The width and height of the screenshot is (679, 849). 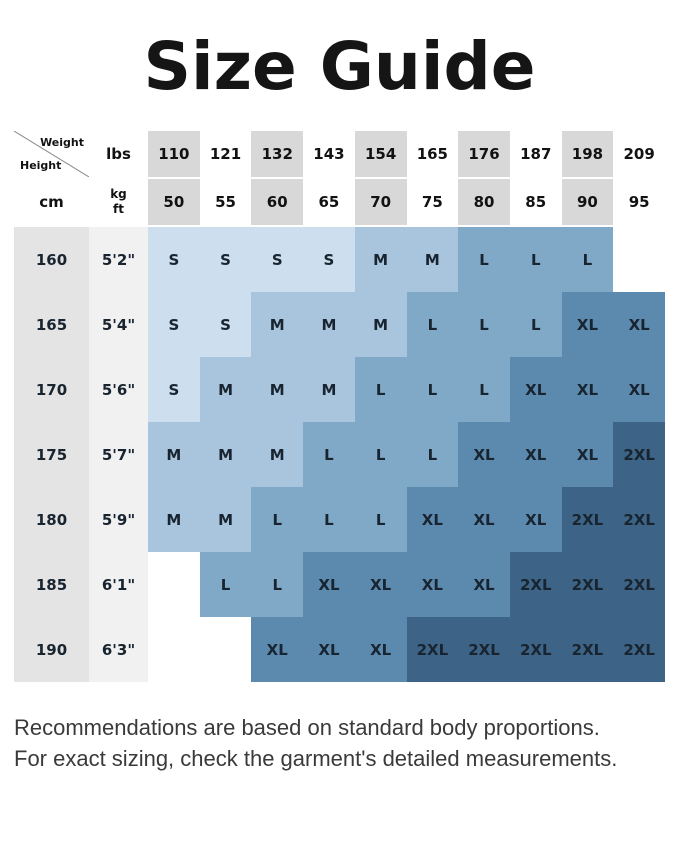 I want to click on height-axis-label: Height, so click(x=41, y=165).